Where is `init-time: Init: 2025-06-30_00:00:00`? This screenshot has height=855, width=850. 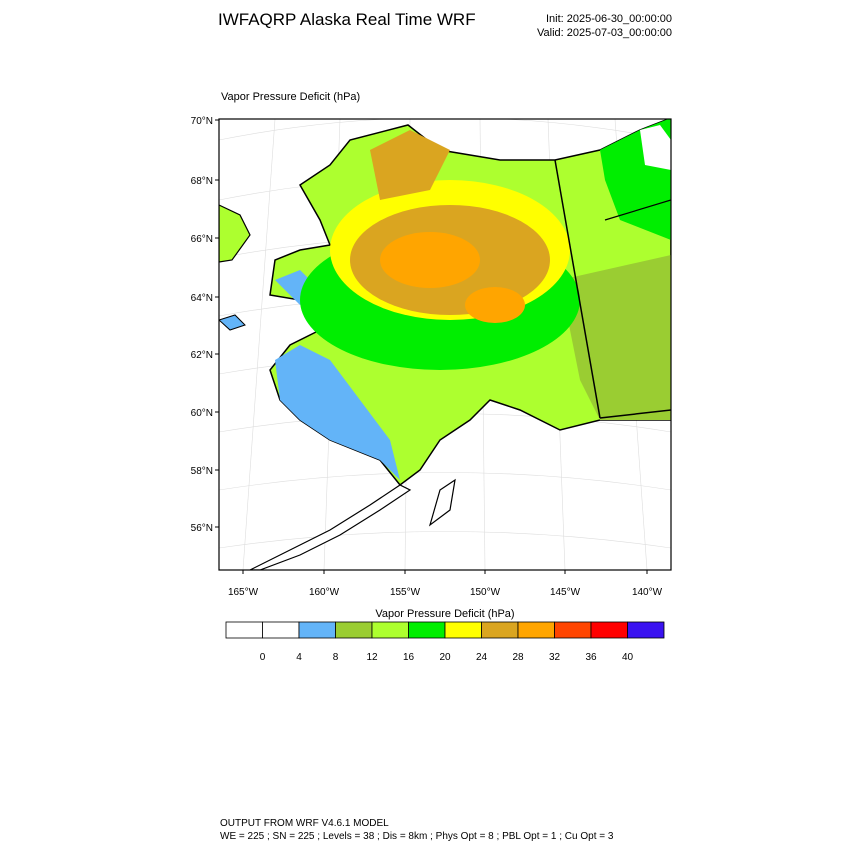
init-time: Init: 2025-06-30_00:00:00 is located at coordinates (609, 19).